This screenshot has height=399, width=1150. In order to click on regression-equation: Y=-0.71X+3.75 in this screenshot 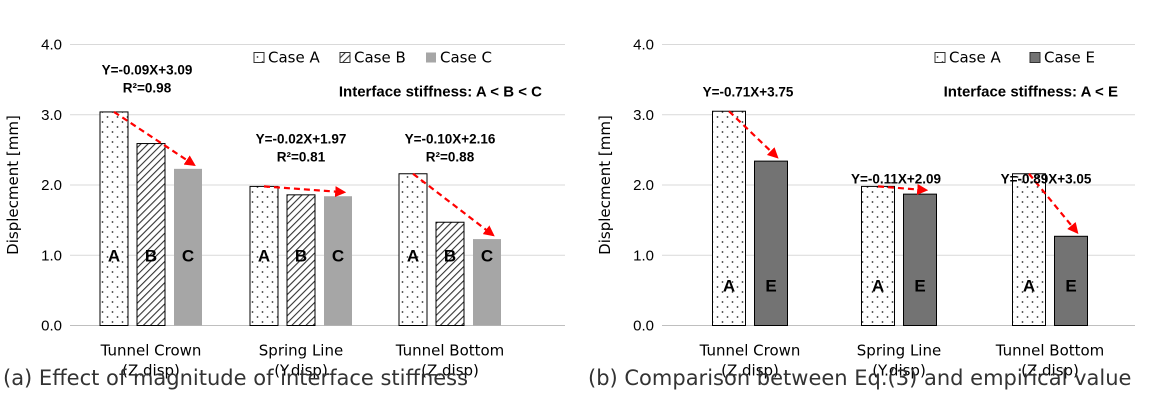, I will do `click(748, 92)`.